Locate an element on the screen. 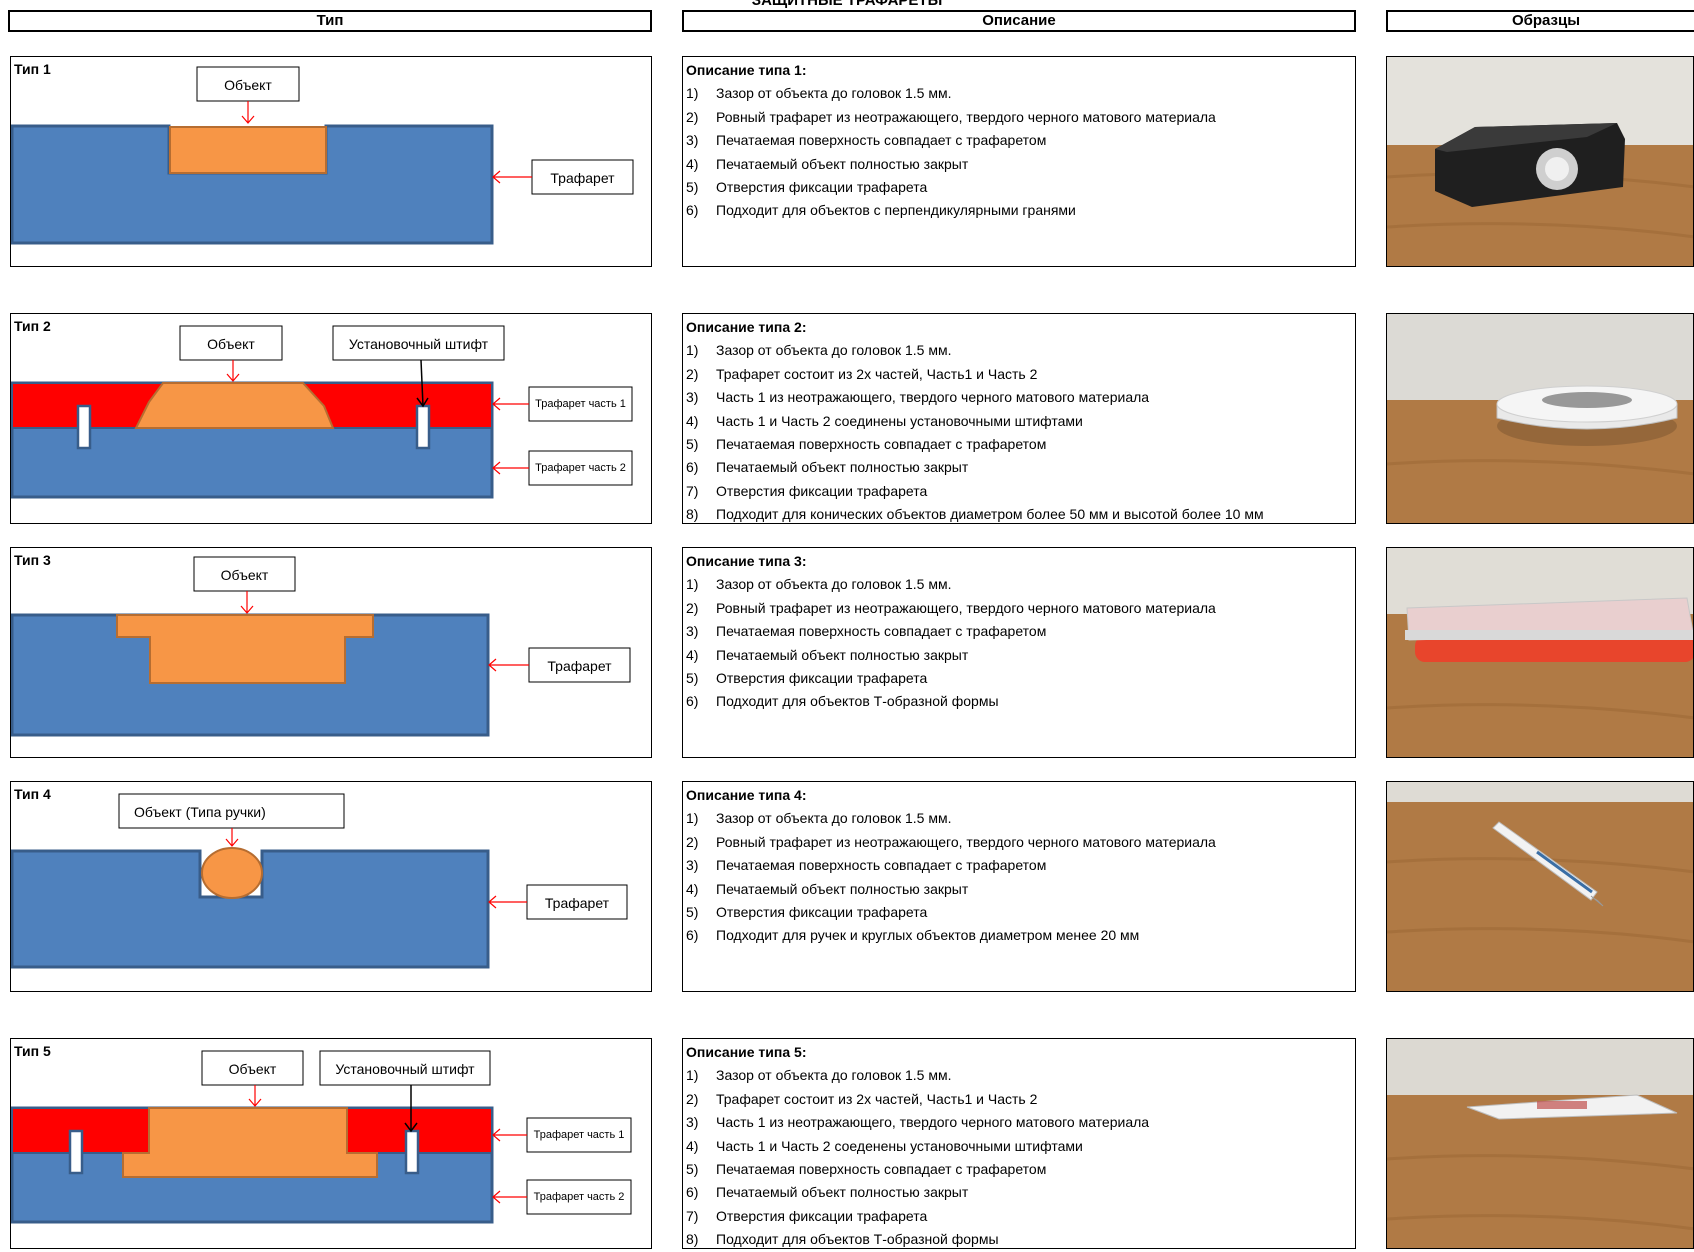 The height and width of the screenshot is (1252, 1694). type2-desc-title: Описание типа 2: is located at coordinates (746, 327).